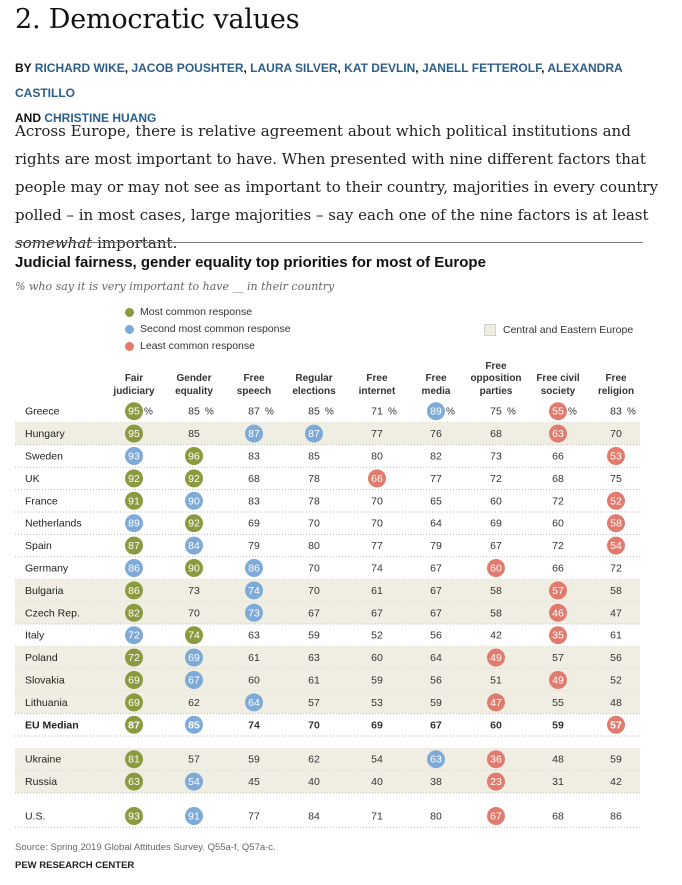 The height and width of the screenshot is (885, 682). What do you see at coordinates (100, 118) in the screenshot?
I see `author-link: CHRISTINE HUANG` at bounding box center [100, 118].